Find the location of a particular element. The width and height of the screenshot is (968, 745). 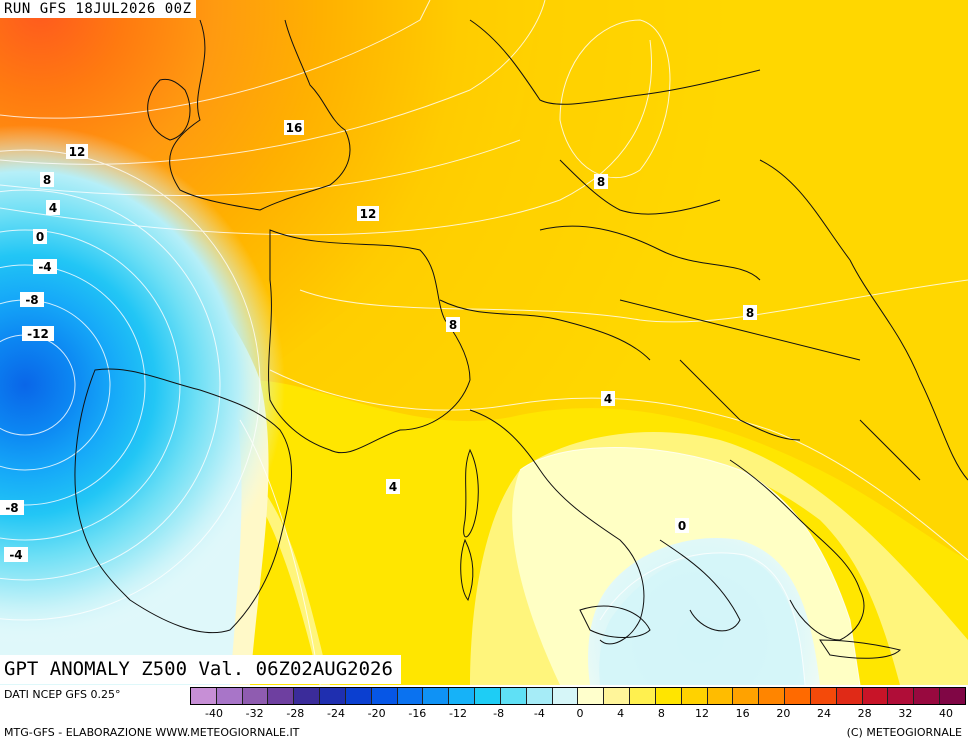

color-scale-tick-label: -12 is located at coordinates (458, 713).